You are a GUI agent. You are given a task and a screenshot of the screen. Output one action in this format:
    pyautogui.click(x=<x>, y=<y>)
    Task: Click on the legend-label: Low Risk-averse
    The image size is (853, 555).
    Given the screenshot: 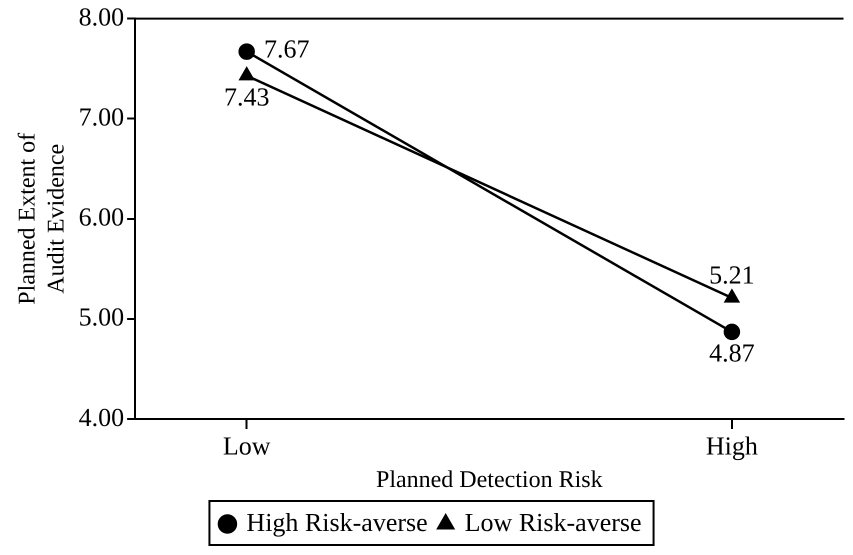 What is the action you would take?
    pyautogui.click(x=553, y=522)
    